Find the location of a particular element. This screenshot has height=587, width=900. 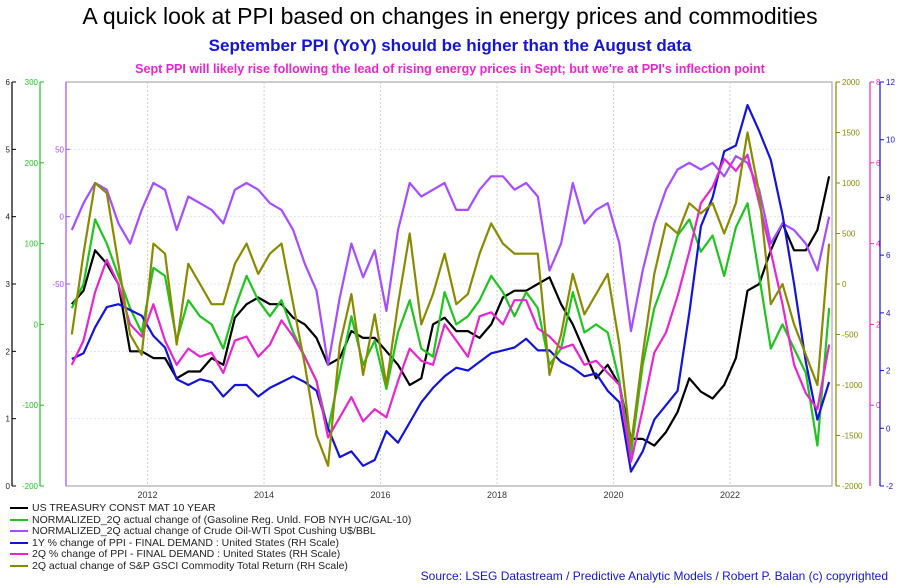

treasury-tick-label: 2 is located at coordinates (8, 351).